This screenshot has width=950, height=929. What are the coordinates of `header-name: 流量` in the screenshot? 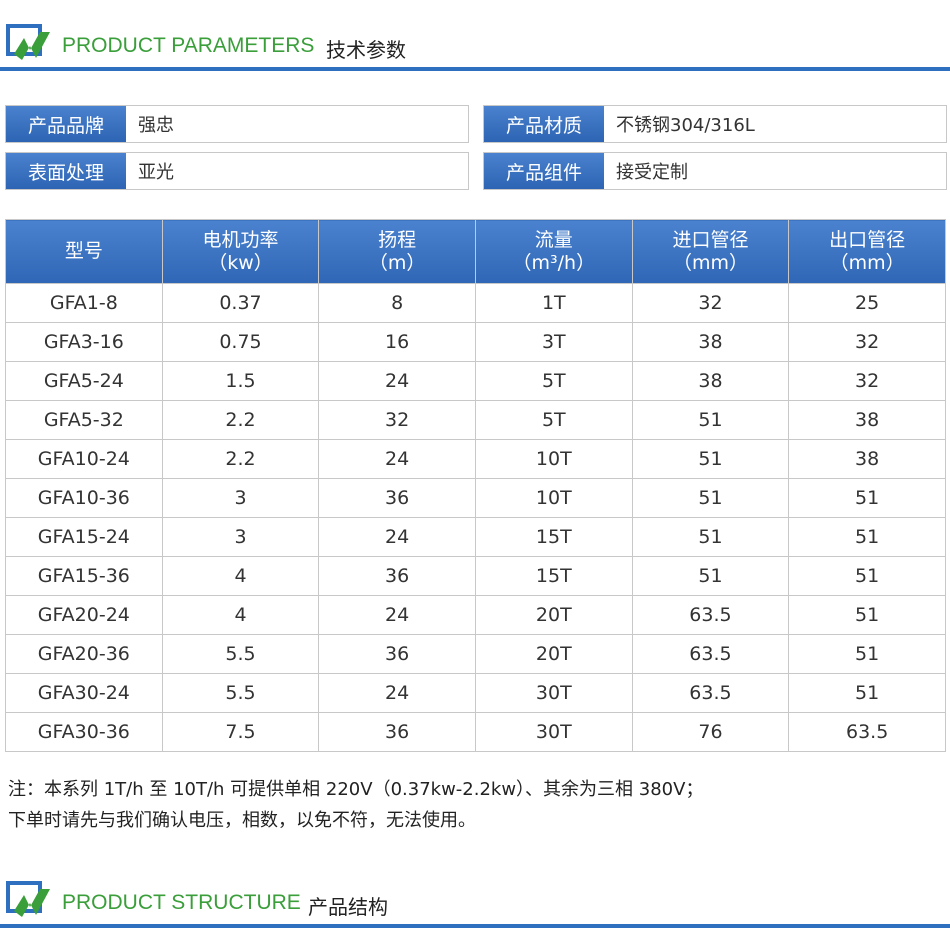 It's located at (553, 239).